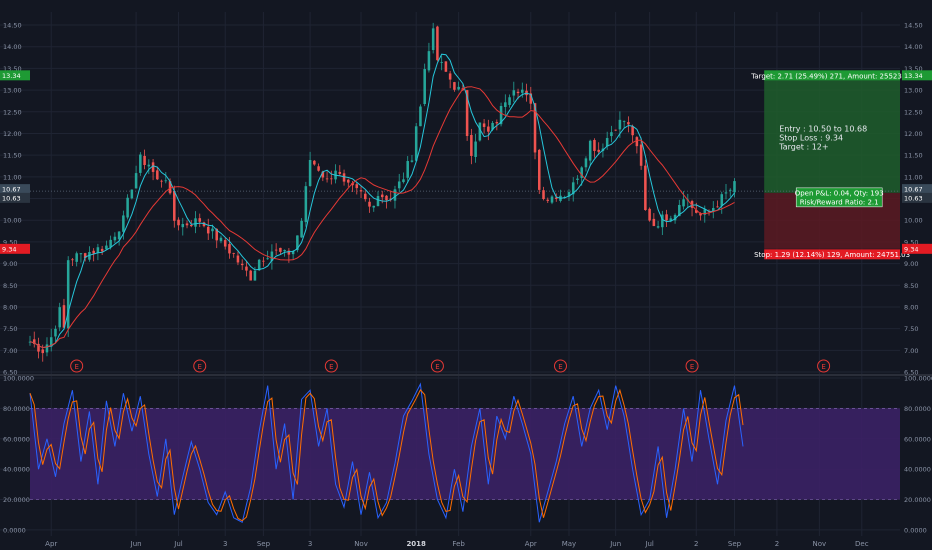  I want to click on x-tick-label: 2, so click(696, 544).